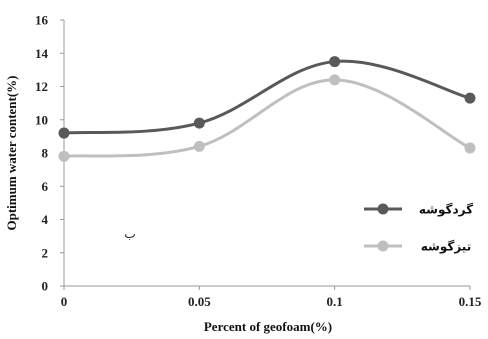 The width and height of the screenshot is (488, 339). I want to click on legend: گردگوشه تیزگوشه, so click(418, 229).